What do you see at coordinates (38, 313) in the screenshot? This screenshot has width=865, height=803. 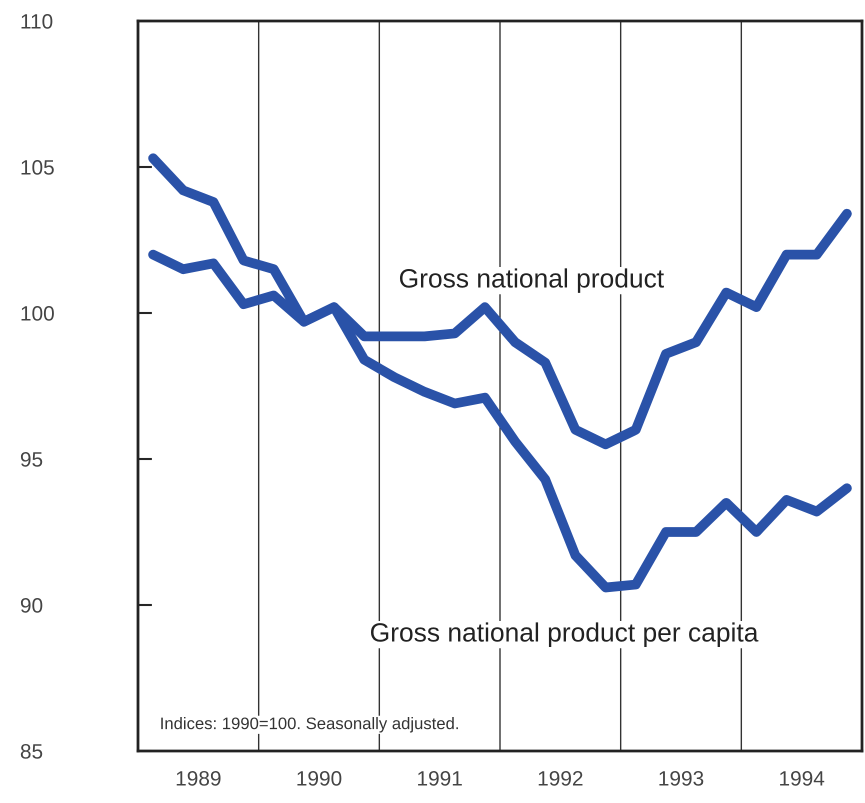 I see `y-tick-label: 100` at bounding box center [38, 313].